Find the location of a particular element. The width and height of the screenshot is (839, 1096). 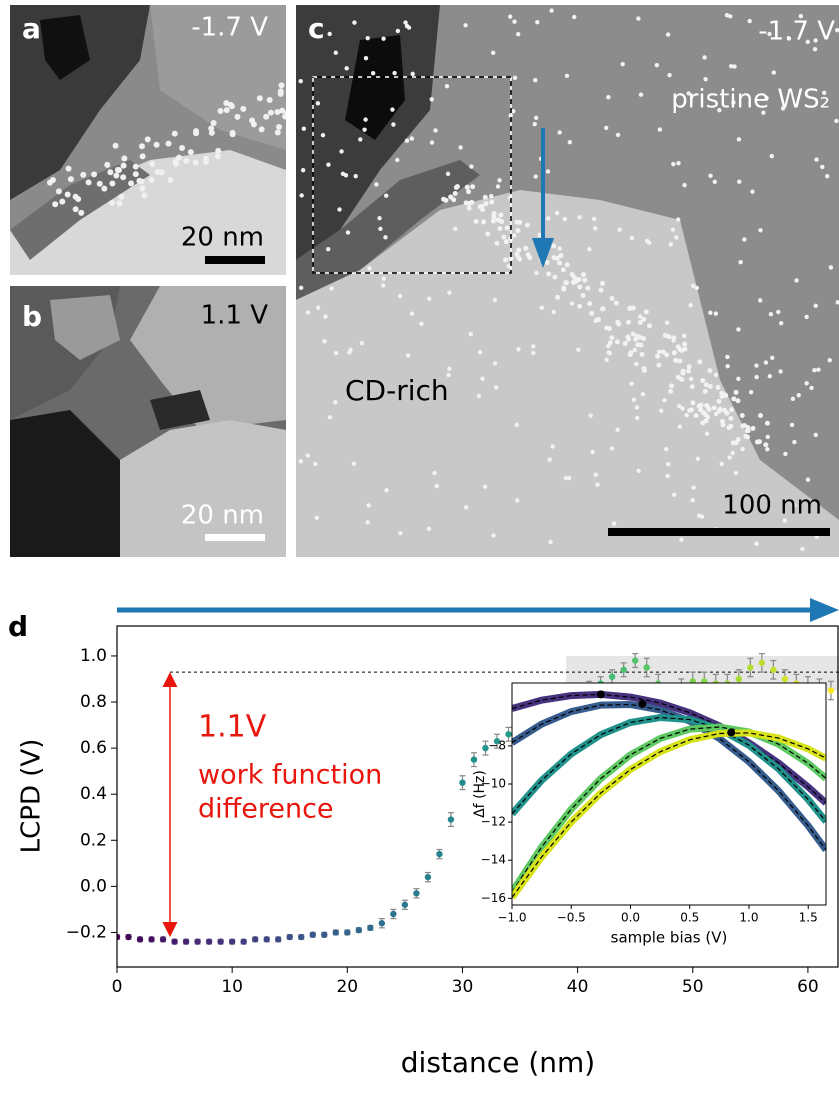

annotation: 1.1V is located at coordinates (232, 727).